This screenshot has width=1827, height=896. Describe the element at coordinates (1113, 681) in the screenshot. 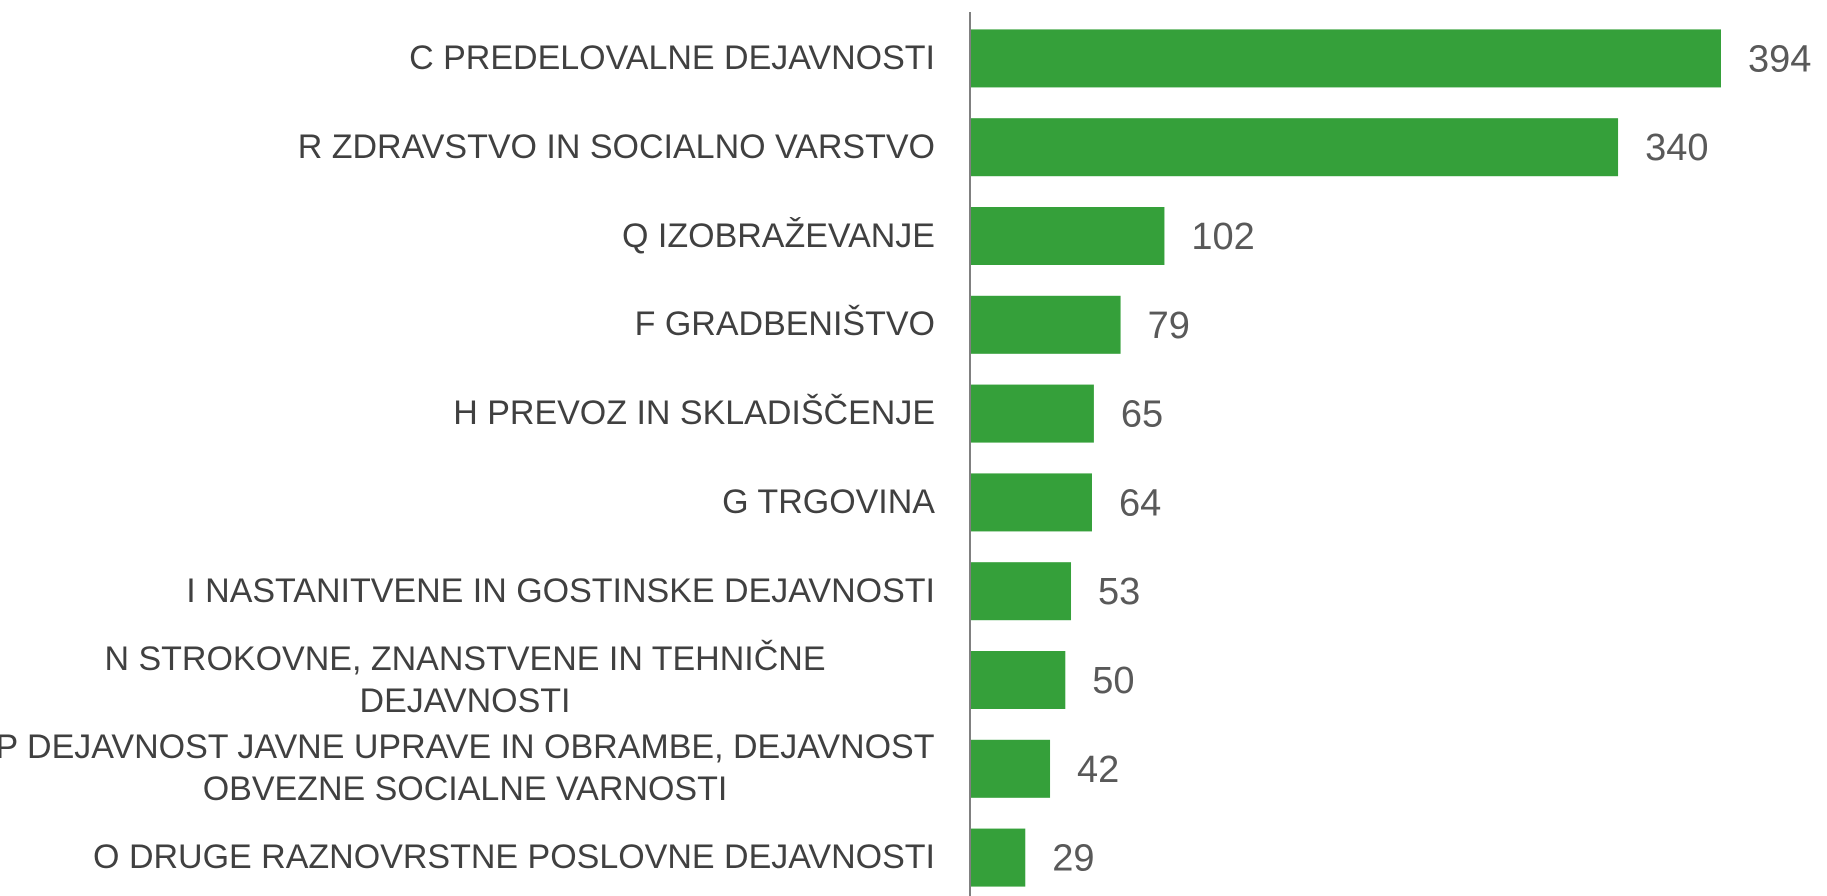

I see `value-label: 50` at that location.